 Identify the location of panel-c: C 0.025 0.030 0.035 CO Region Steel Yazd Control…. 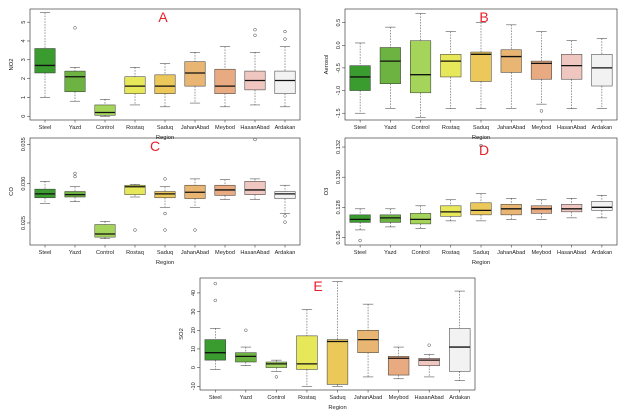
(155, 201).